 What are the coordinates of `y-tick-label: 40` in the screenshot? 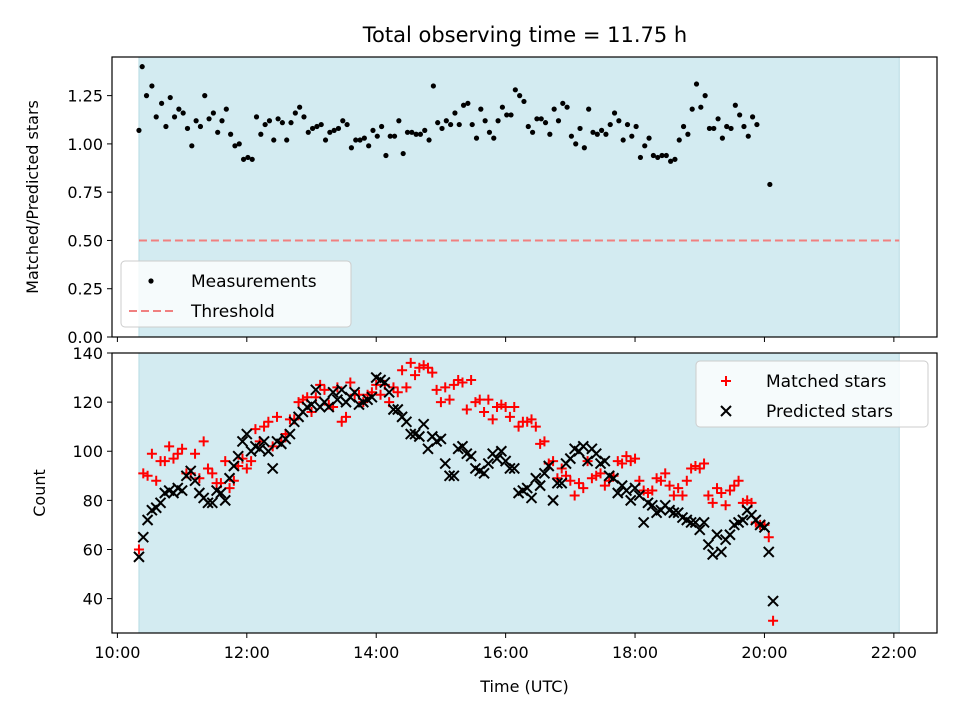 It's located at (93, 599).